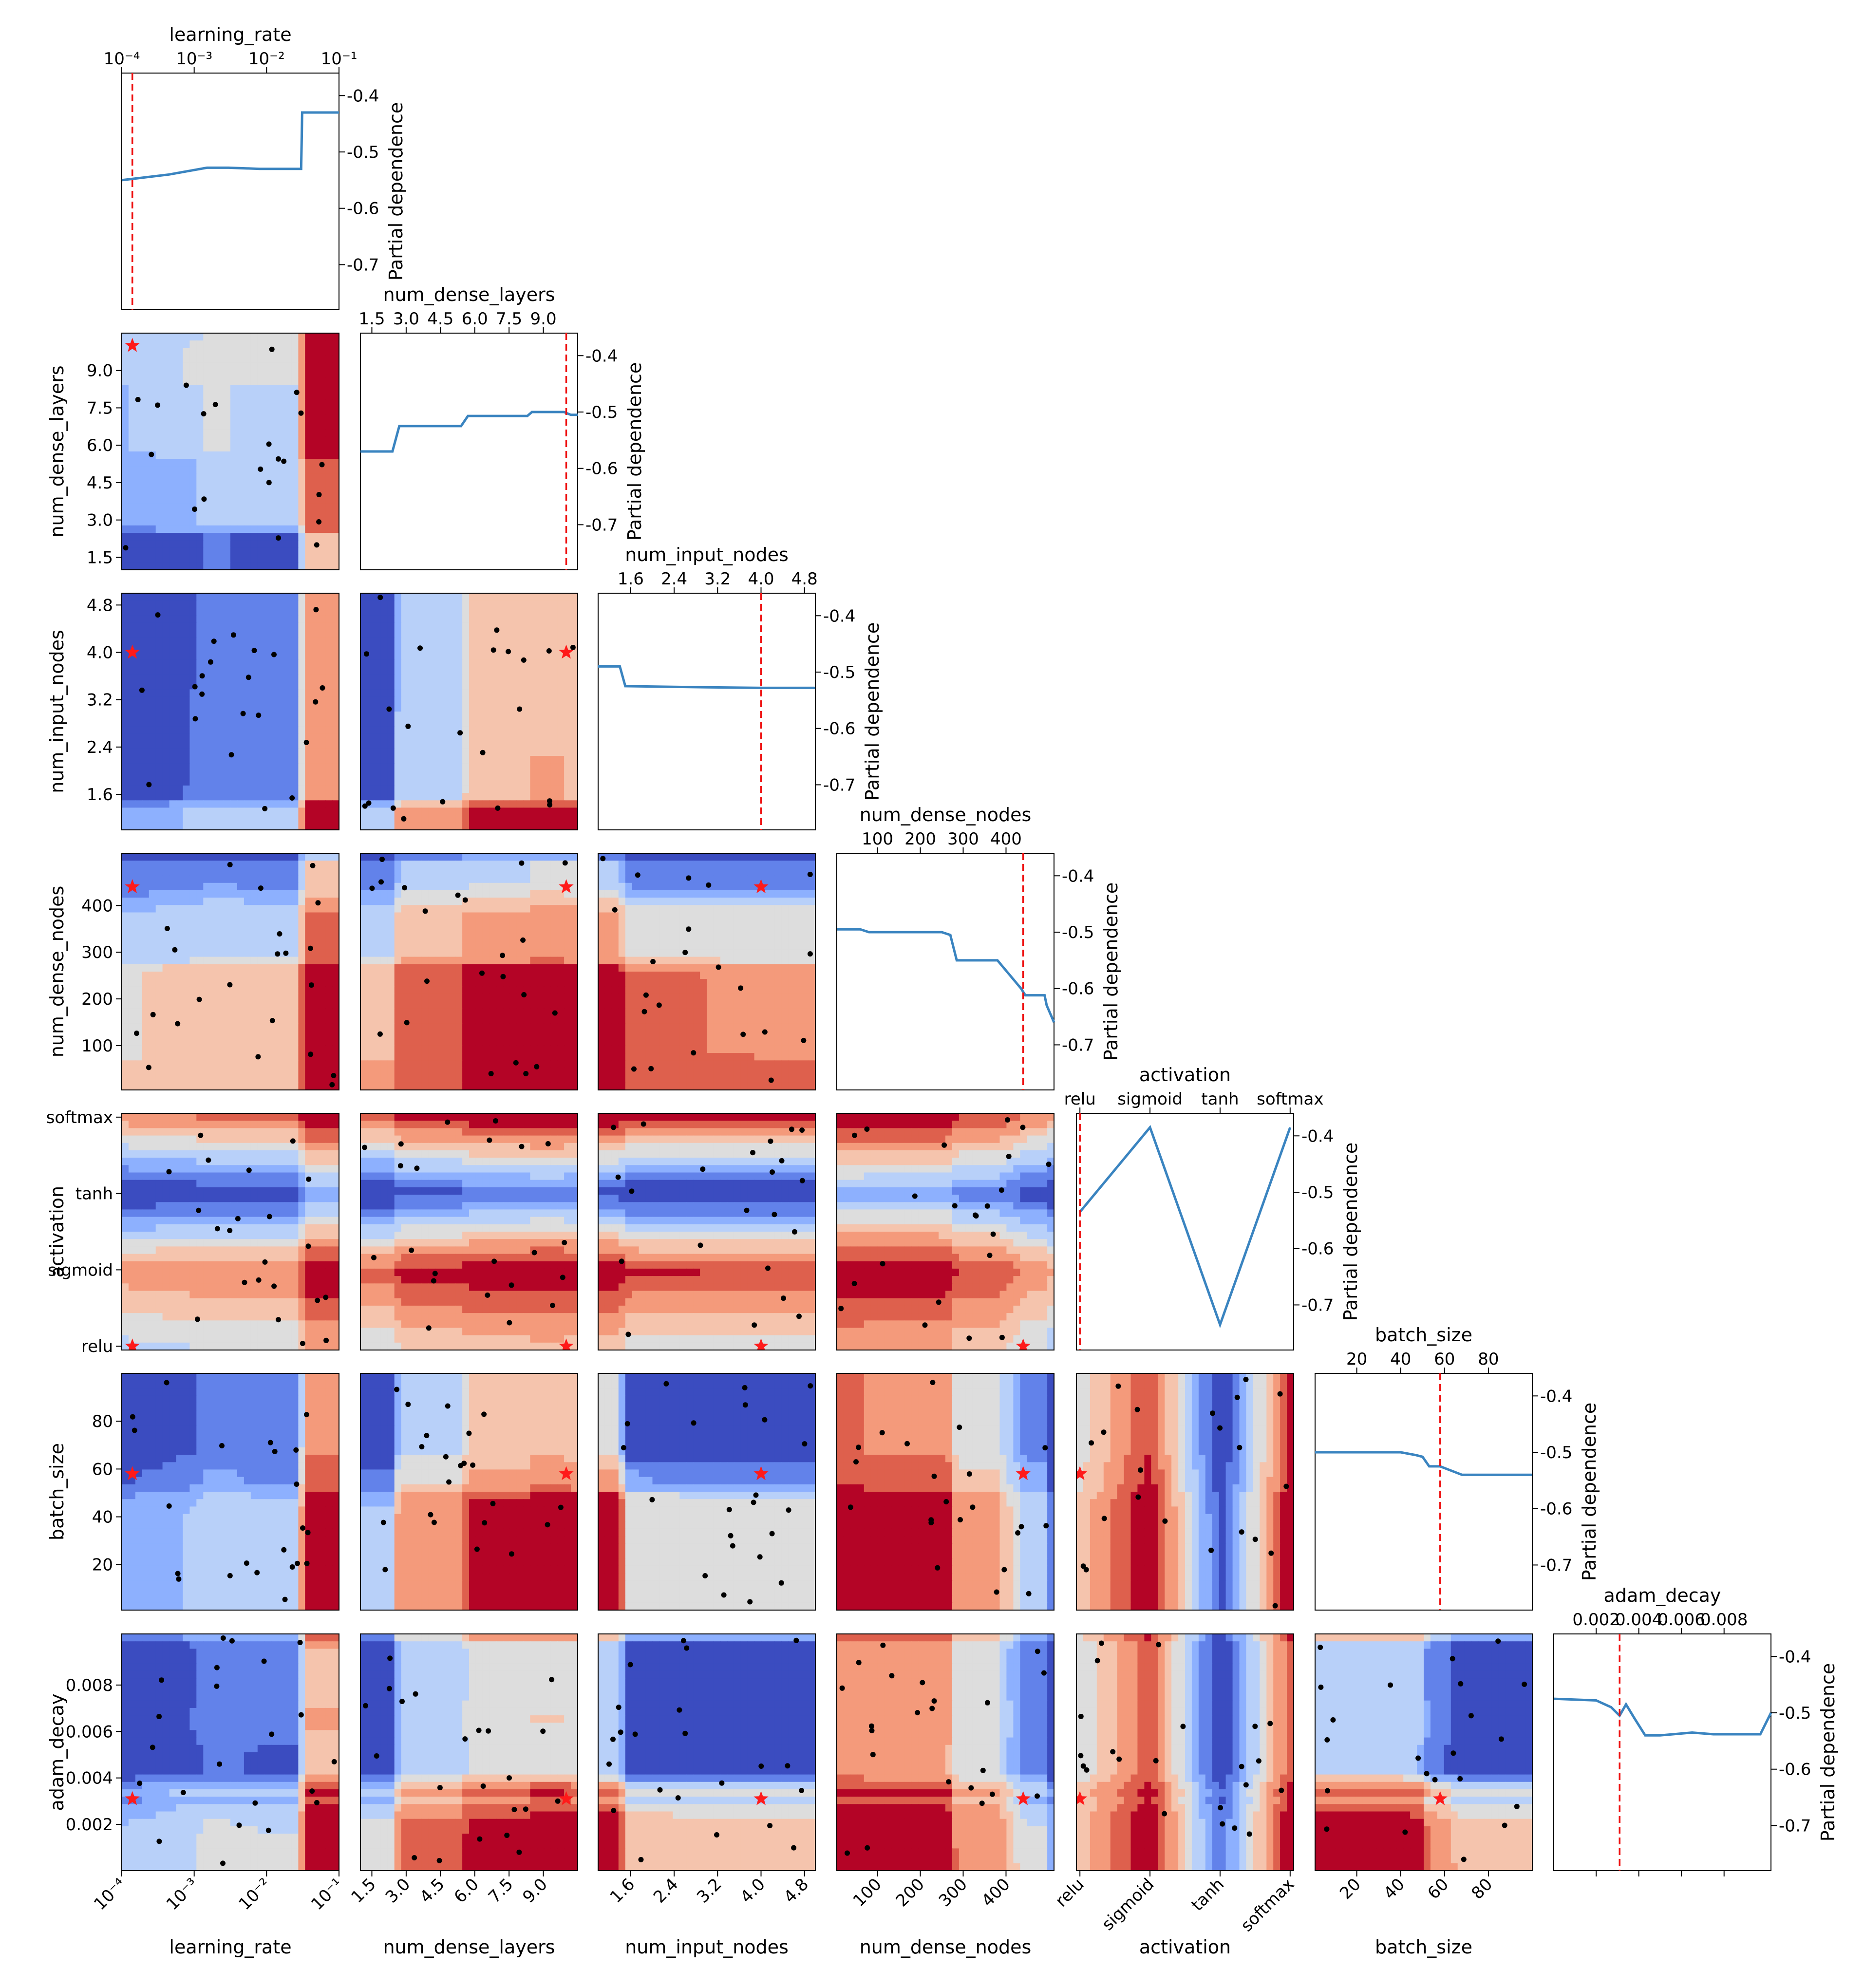  I want to click on sample-point, so click(261, 888).